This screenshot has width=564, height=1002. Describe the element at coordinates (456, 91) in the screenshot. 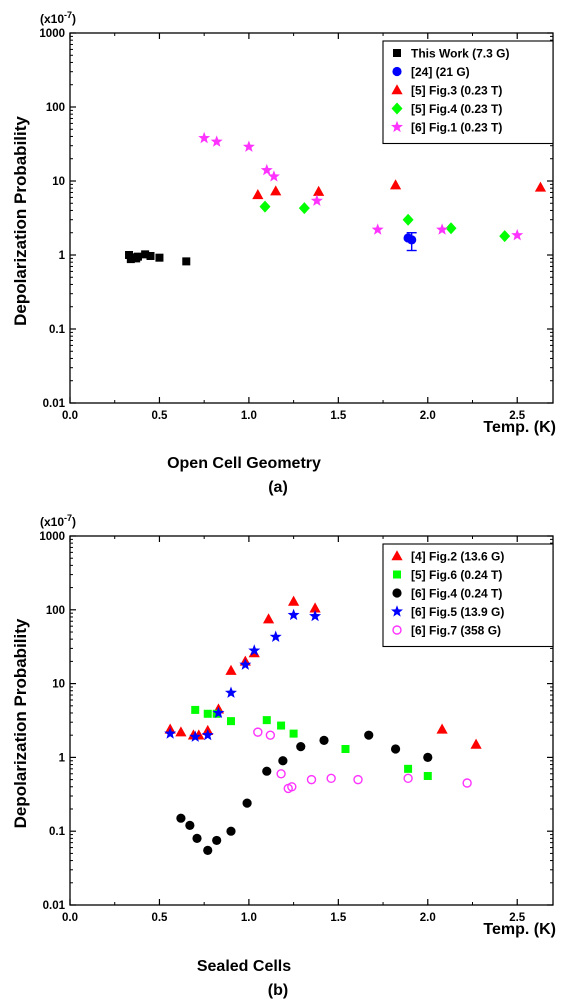

I see `legend-label: [5] Fig.3 (0.23 T)` at that location.